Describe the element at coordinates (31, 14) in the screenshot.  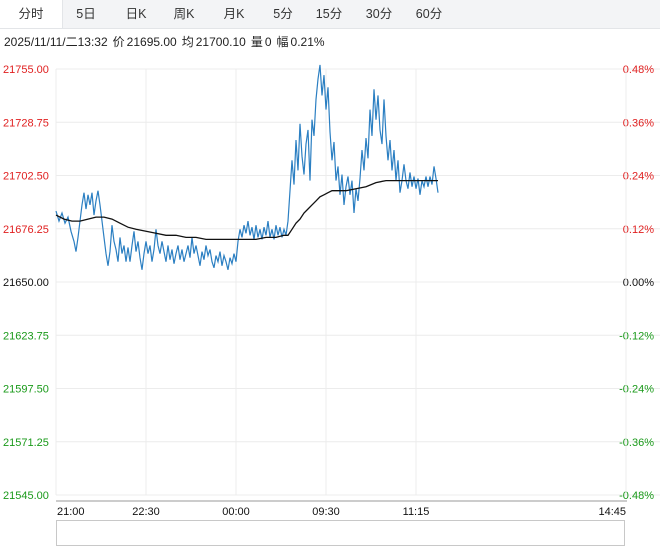
I see `tab-intraday: 分时` at that location.